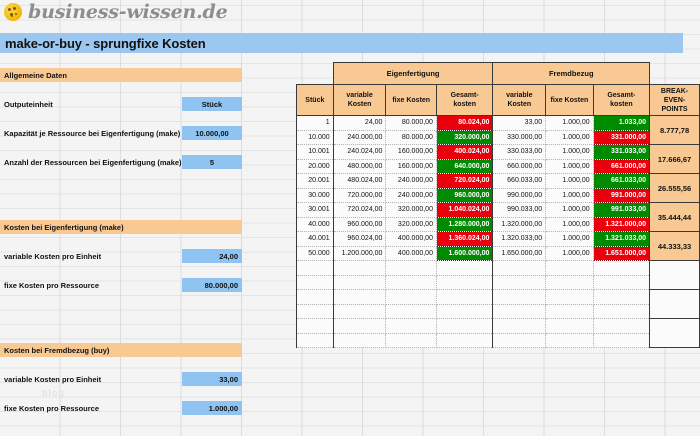  Describe the element at coordinates (621, 253) in the screenshot. I see `cell-buy-gesamtkosten: 1.651.000,00` at that location.